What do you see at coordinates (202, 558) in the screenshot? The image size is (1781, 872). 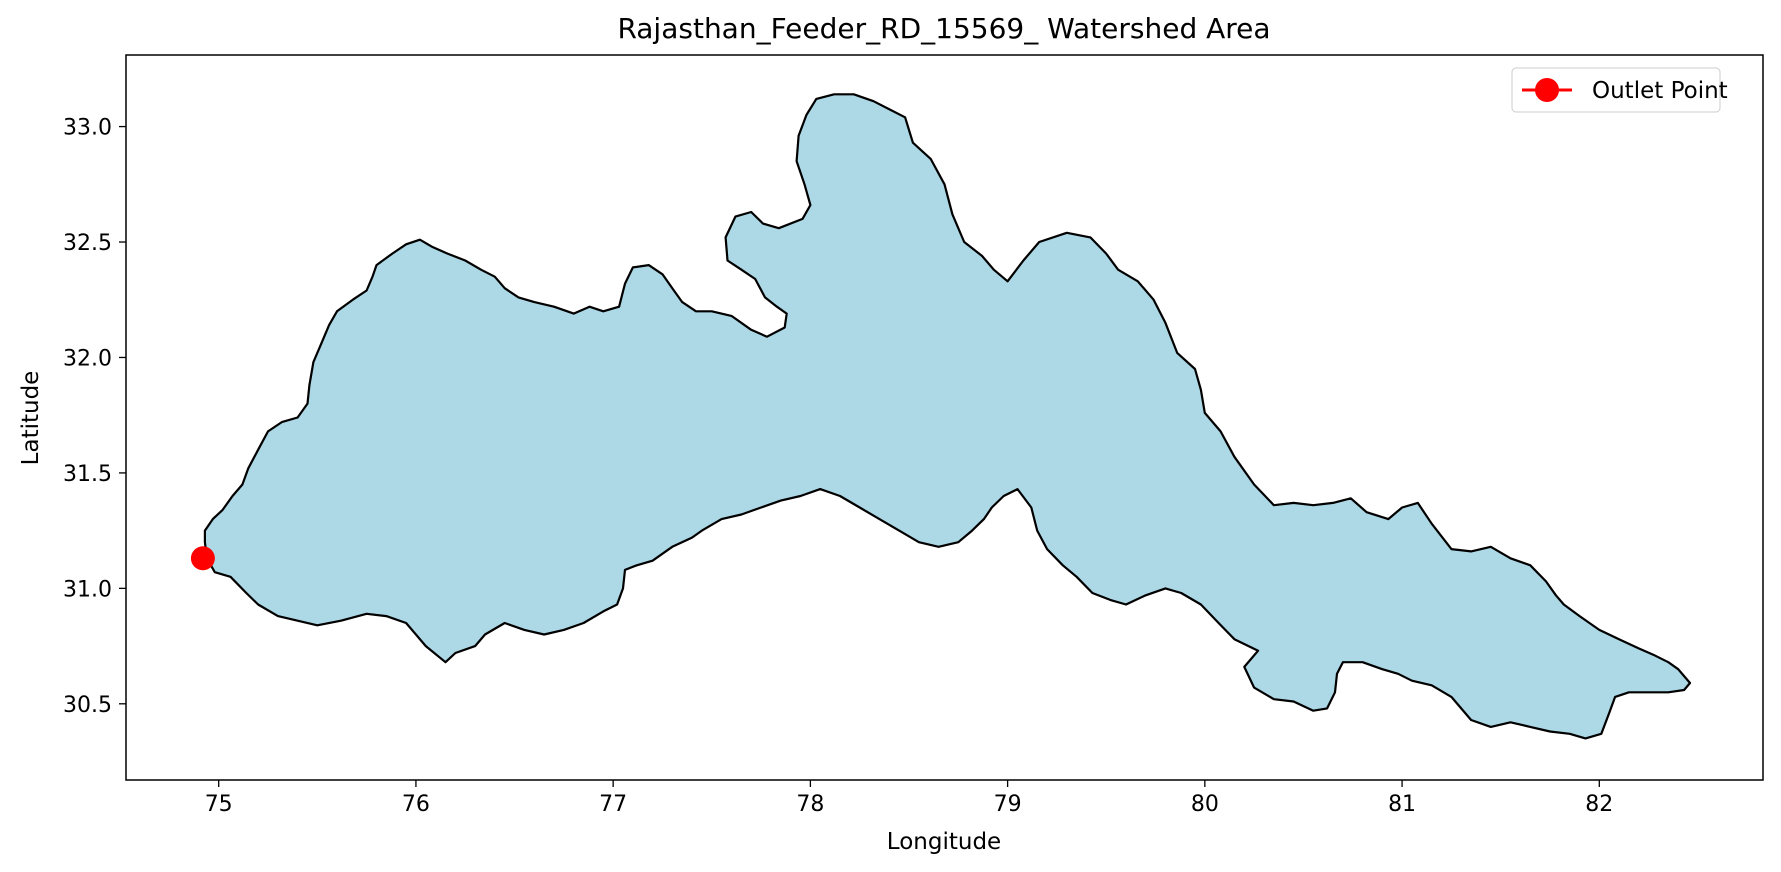 I see `outlet-point-marker` at bounding box center [202, 558].